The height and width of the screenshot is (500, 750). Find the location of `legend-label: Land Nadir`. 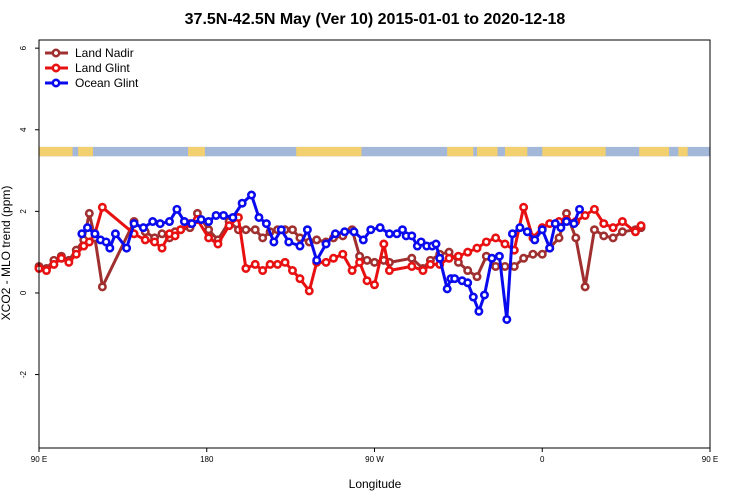

legend-label: Land Nadir is located at coordinates (104, 53).